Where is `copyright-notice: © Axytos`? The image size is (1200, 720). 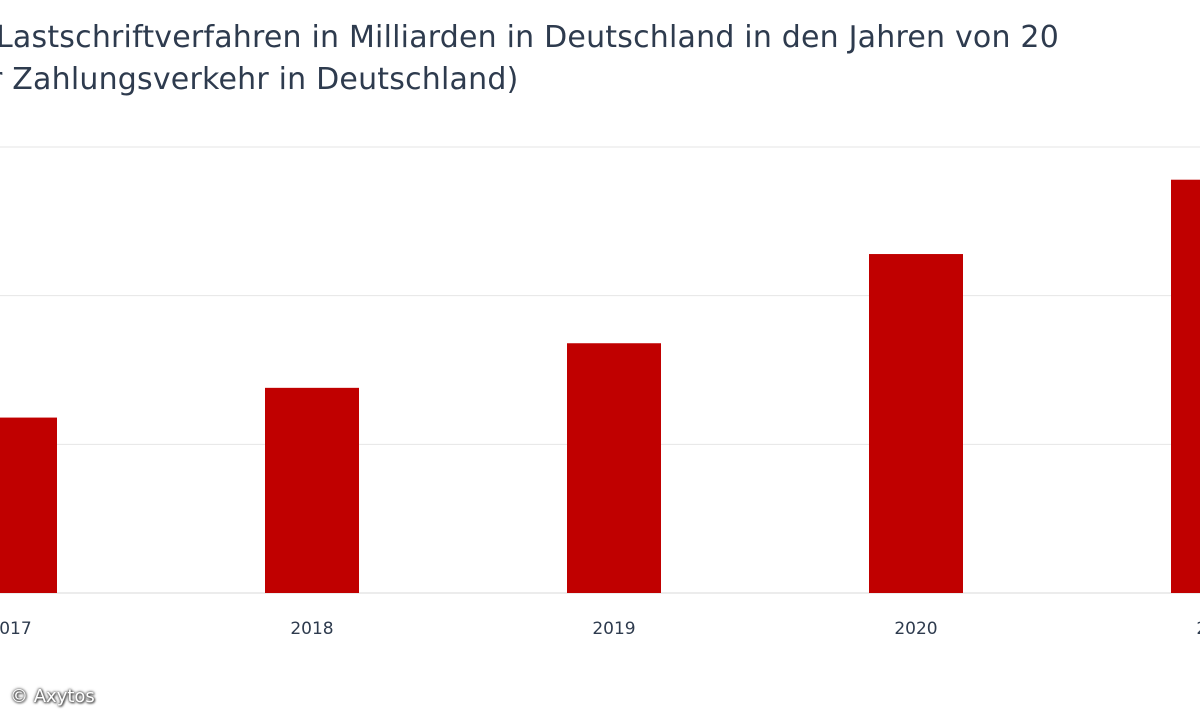
copyright-notice: © Axytos is located at coordinates (52, 696).